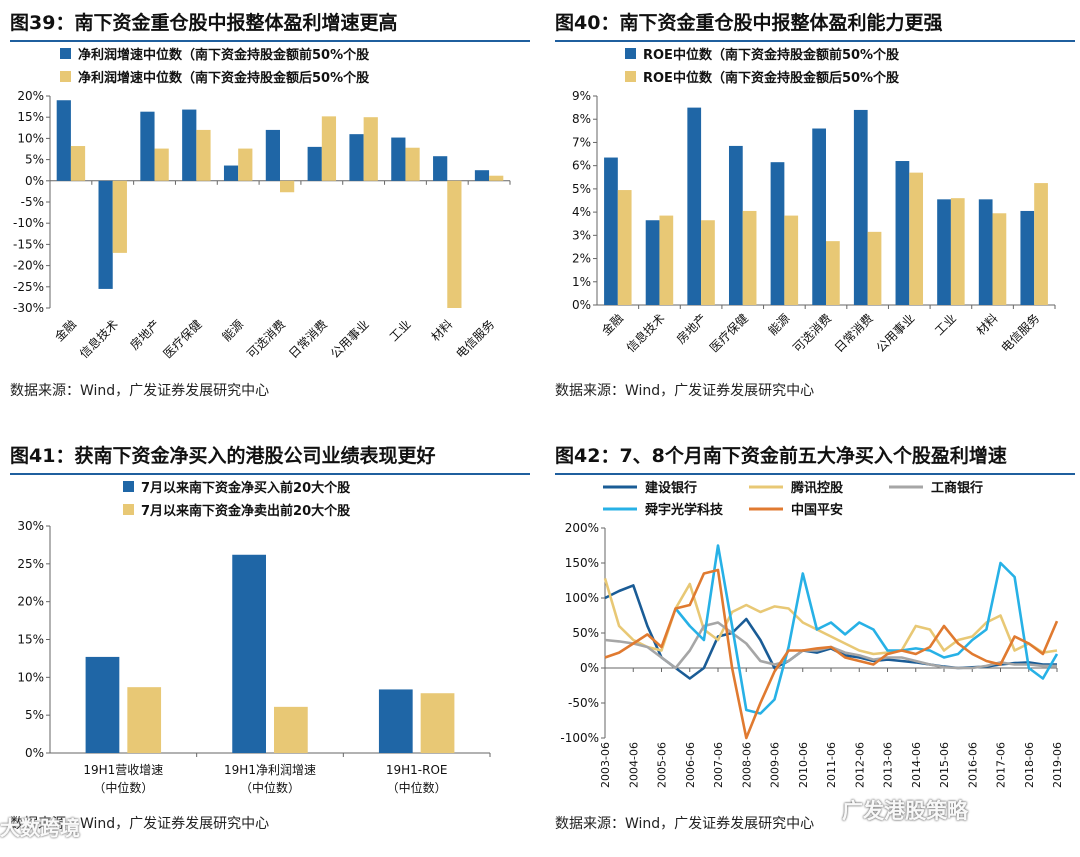  I want to click on x-tick-label: 19H1营收增速, so click(123, 770).